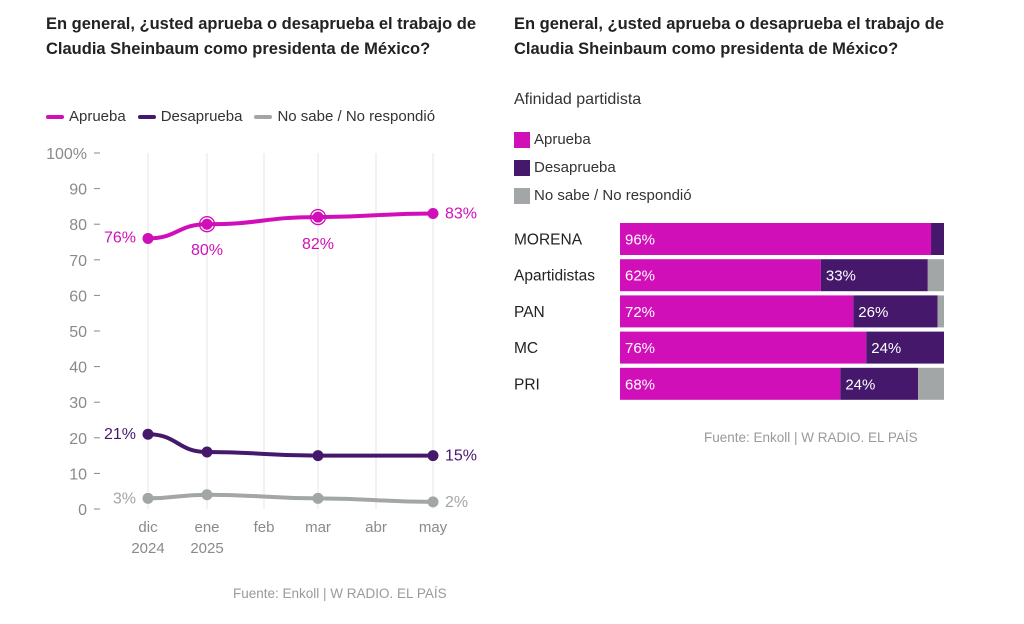 This screenshot has width=1024, height=624. I want to click on bar-legend-label-no-sabe: No sabe / No respondió, so click(613, 195).